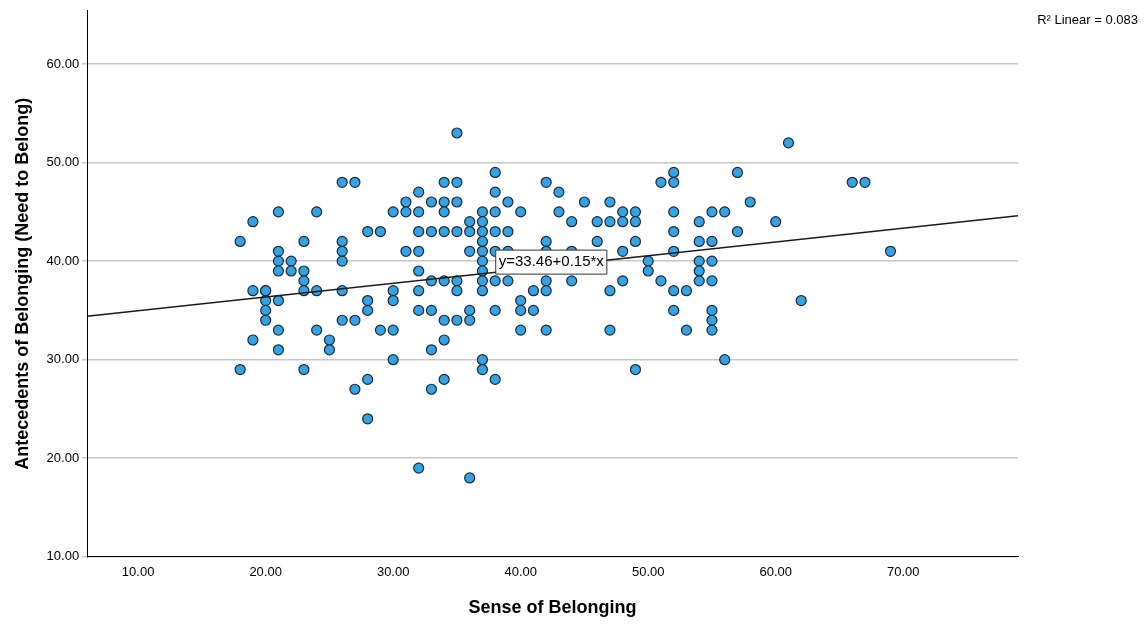 Image resolution: width=1145 pixels, height=631 pixels. I want to click on y-tick-label: 60.00, so click(63, 63).